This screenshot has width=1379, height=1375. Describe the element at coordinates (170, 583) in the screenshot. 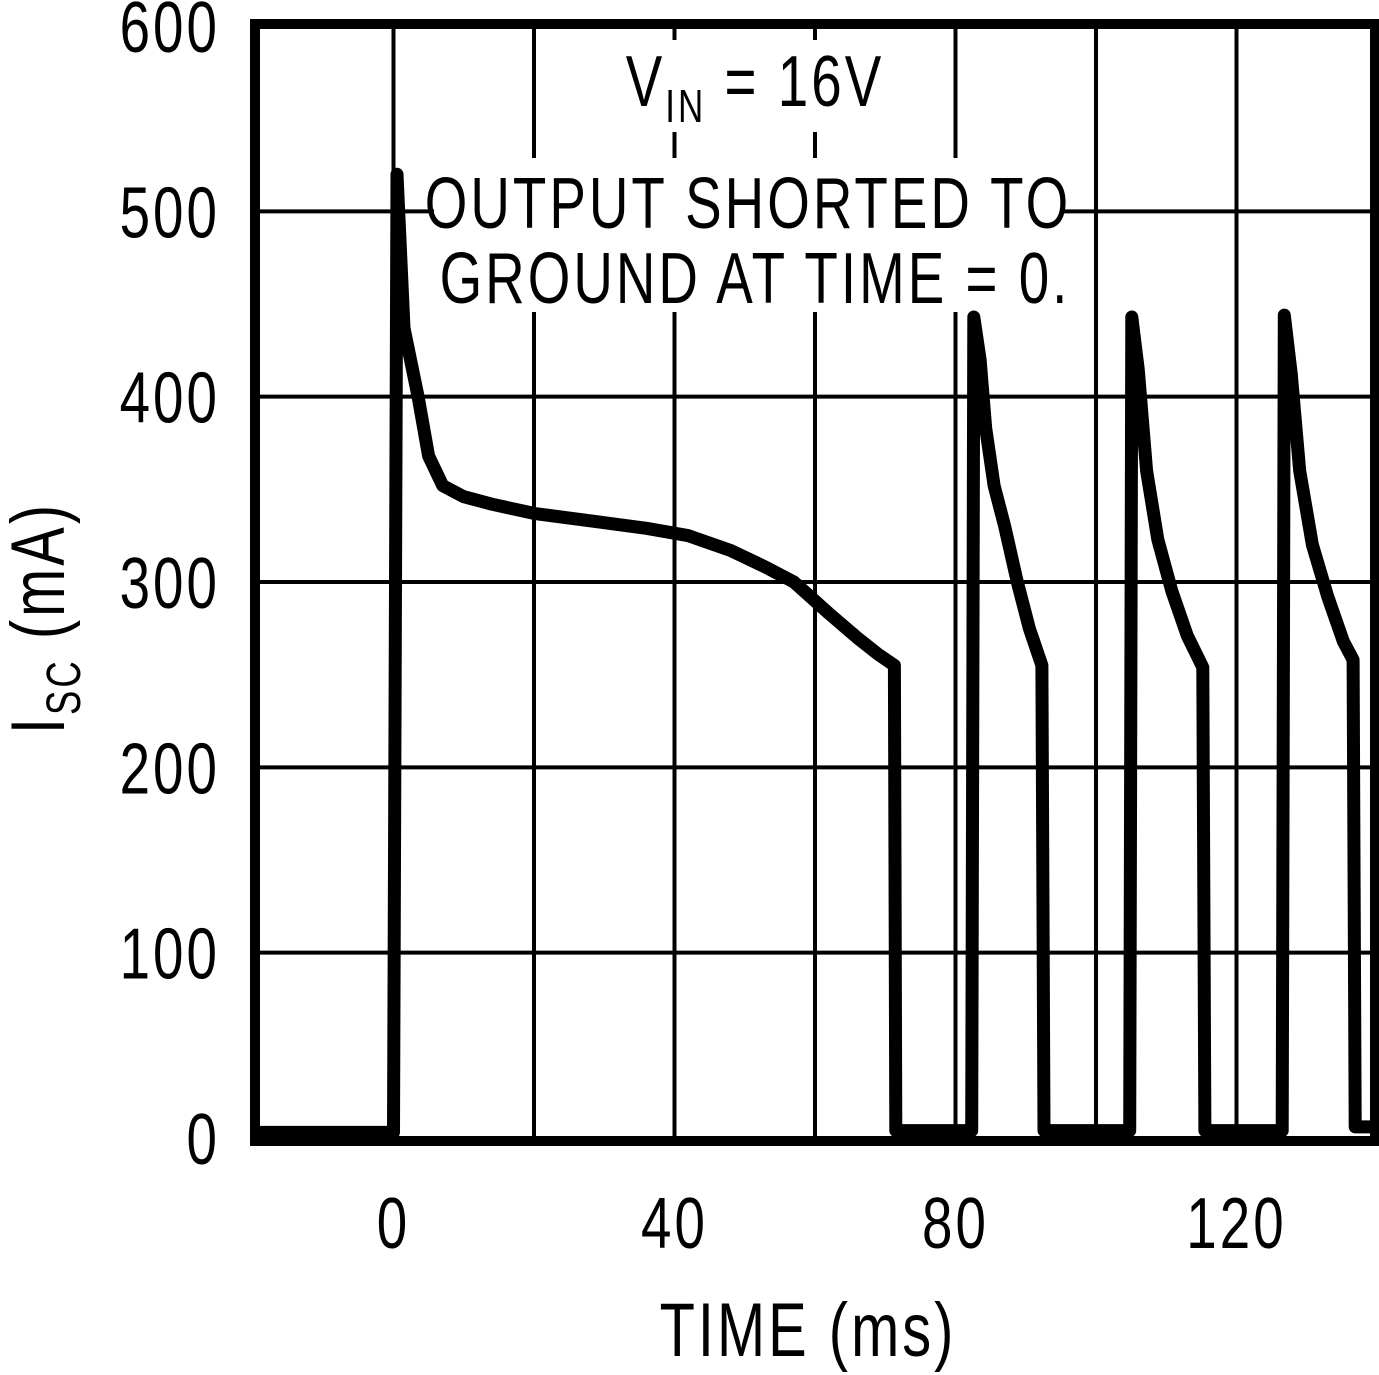

I see `y-tick-label: 300` at that location.